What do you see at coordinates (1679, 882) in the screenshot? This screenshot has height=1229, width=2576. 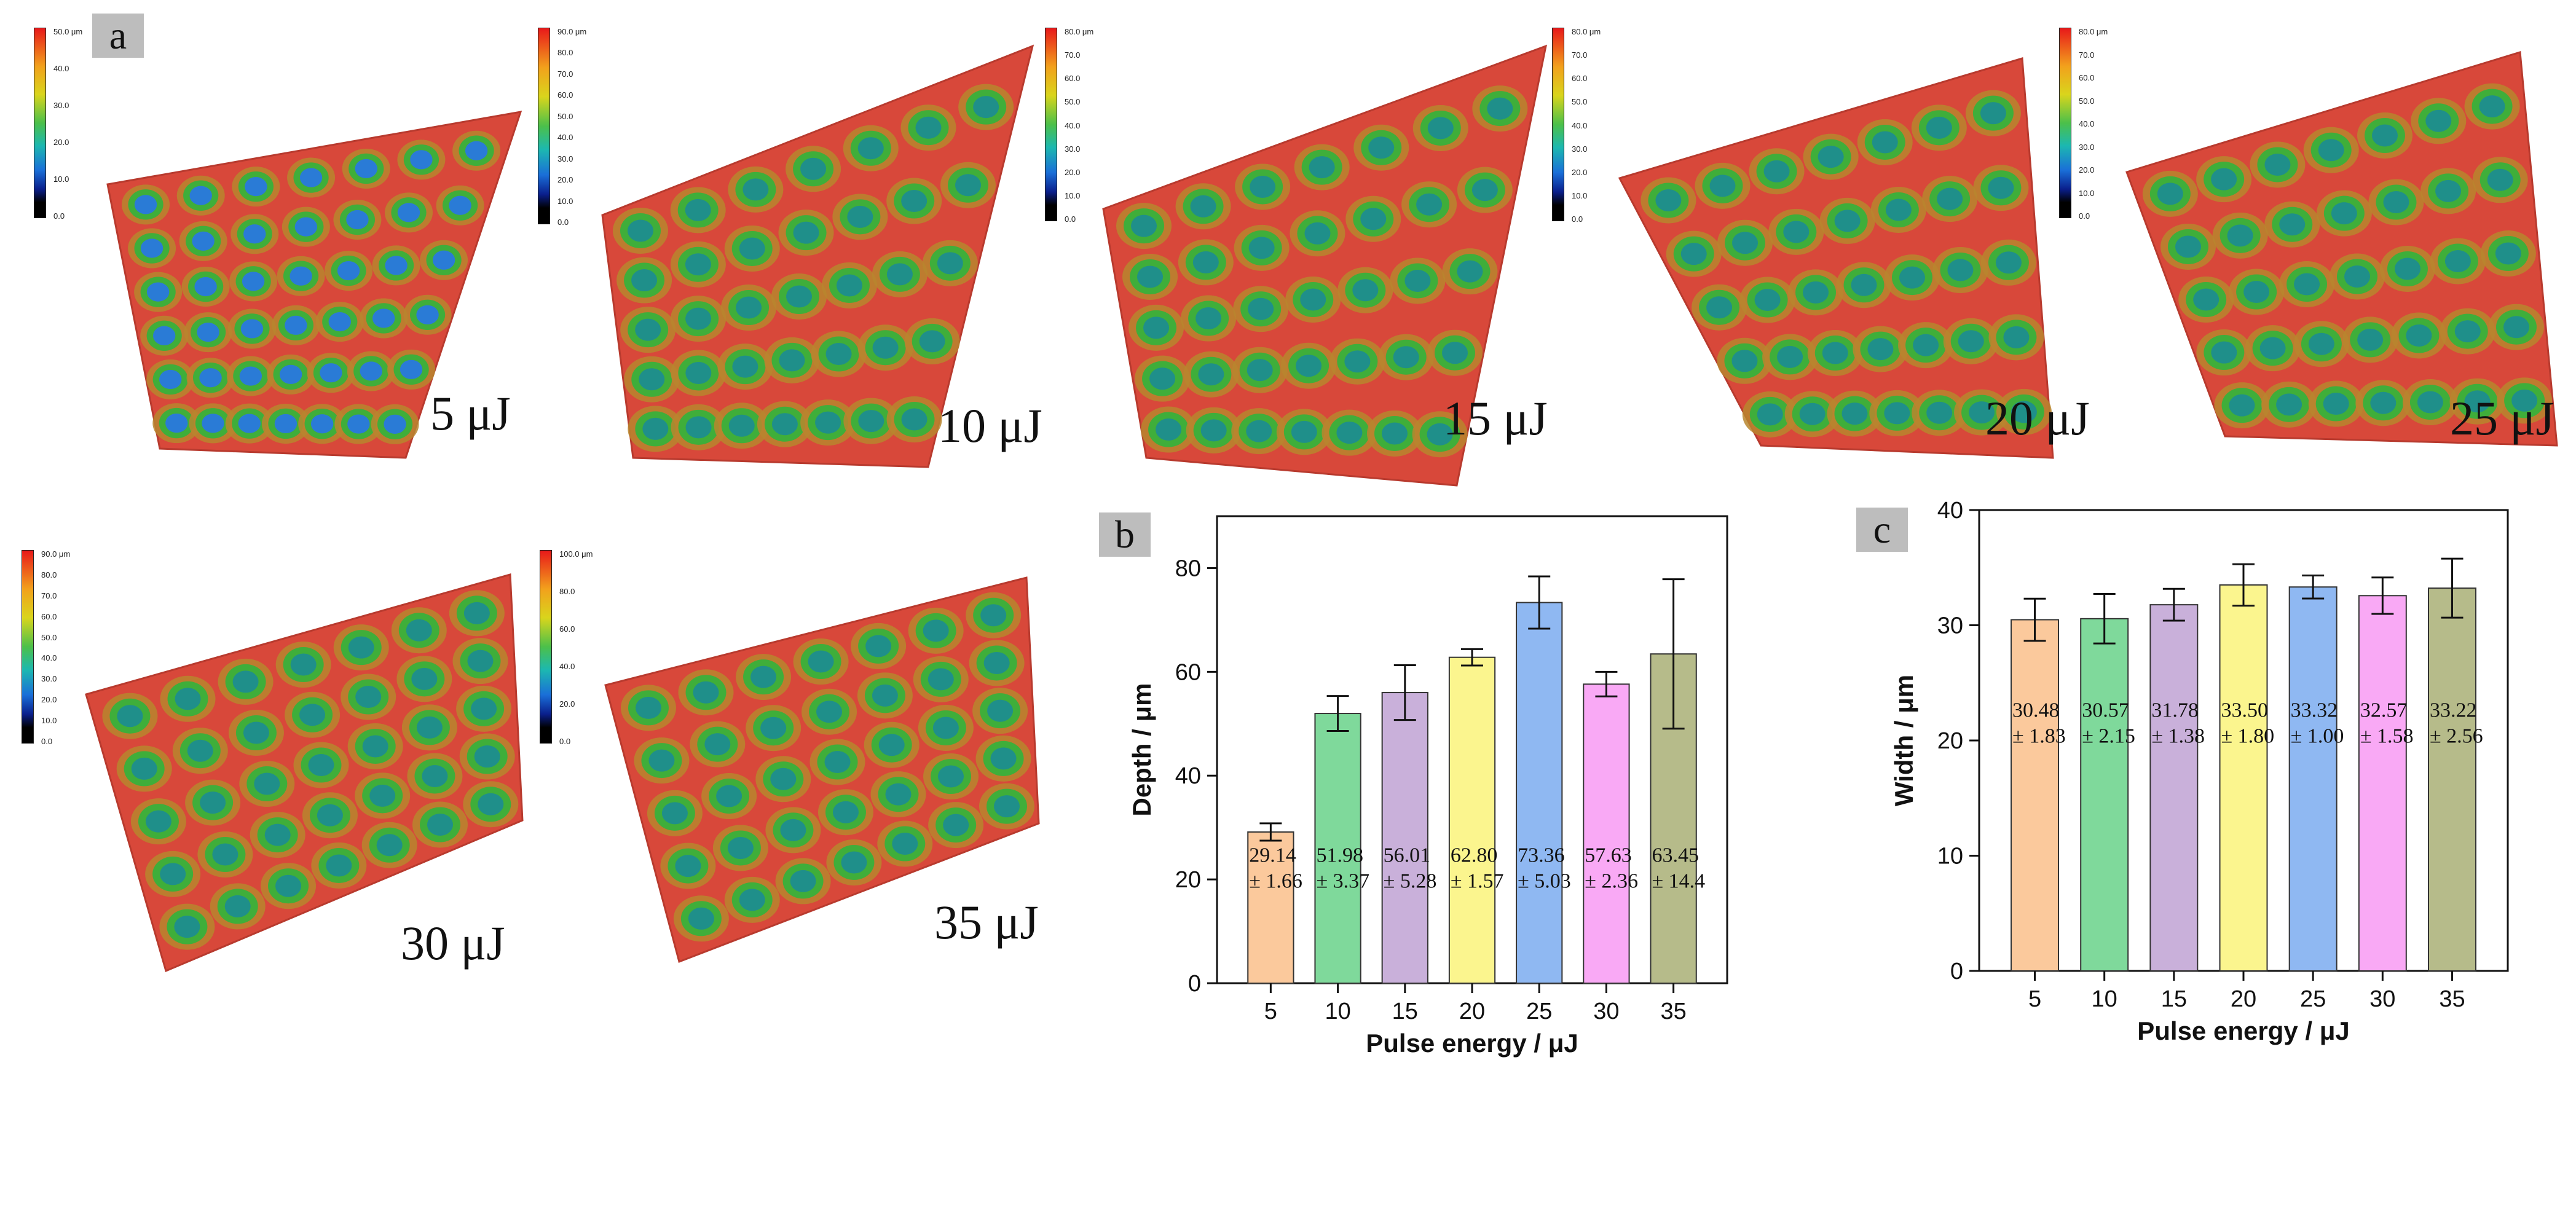 I see `bar-error-label: ± 14.4` at bounding box center [1679, 882].